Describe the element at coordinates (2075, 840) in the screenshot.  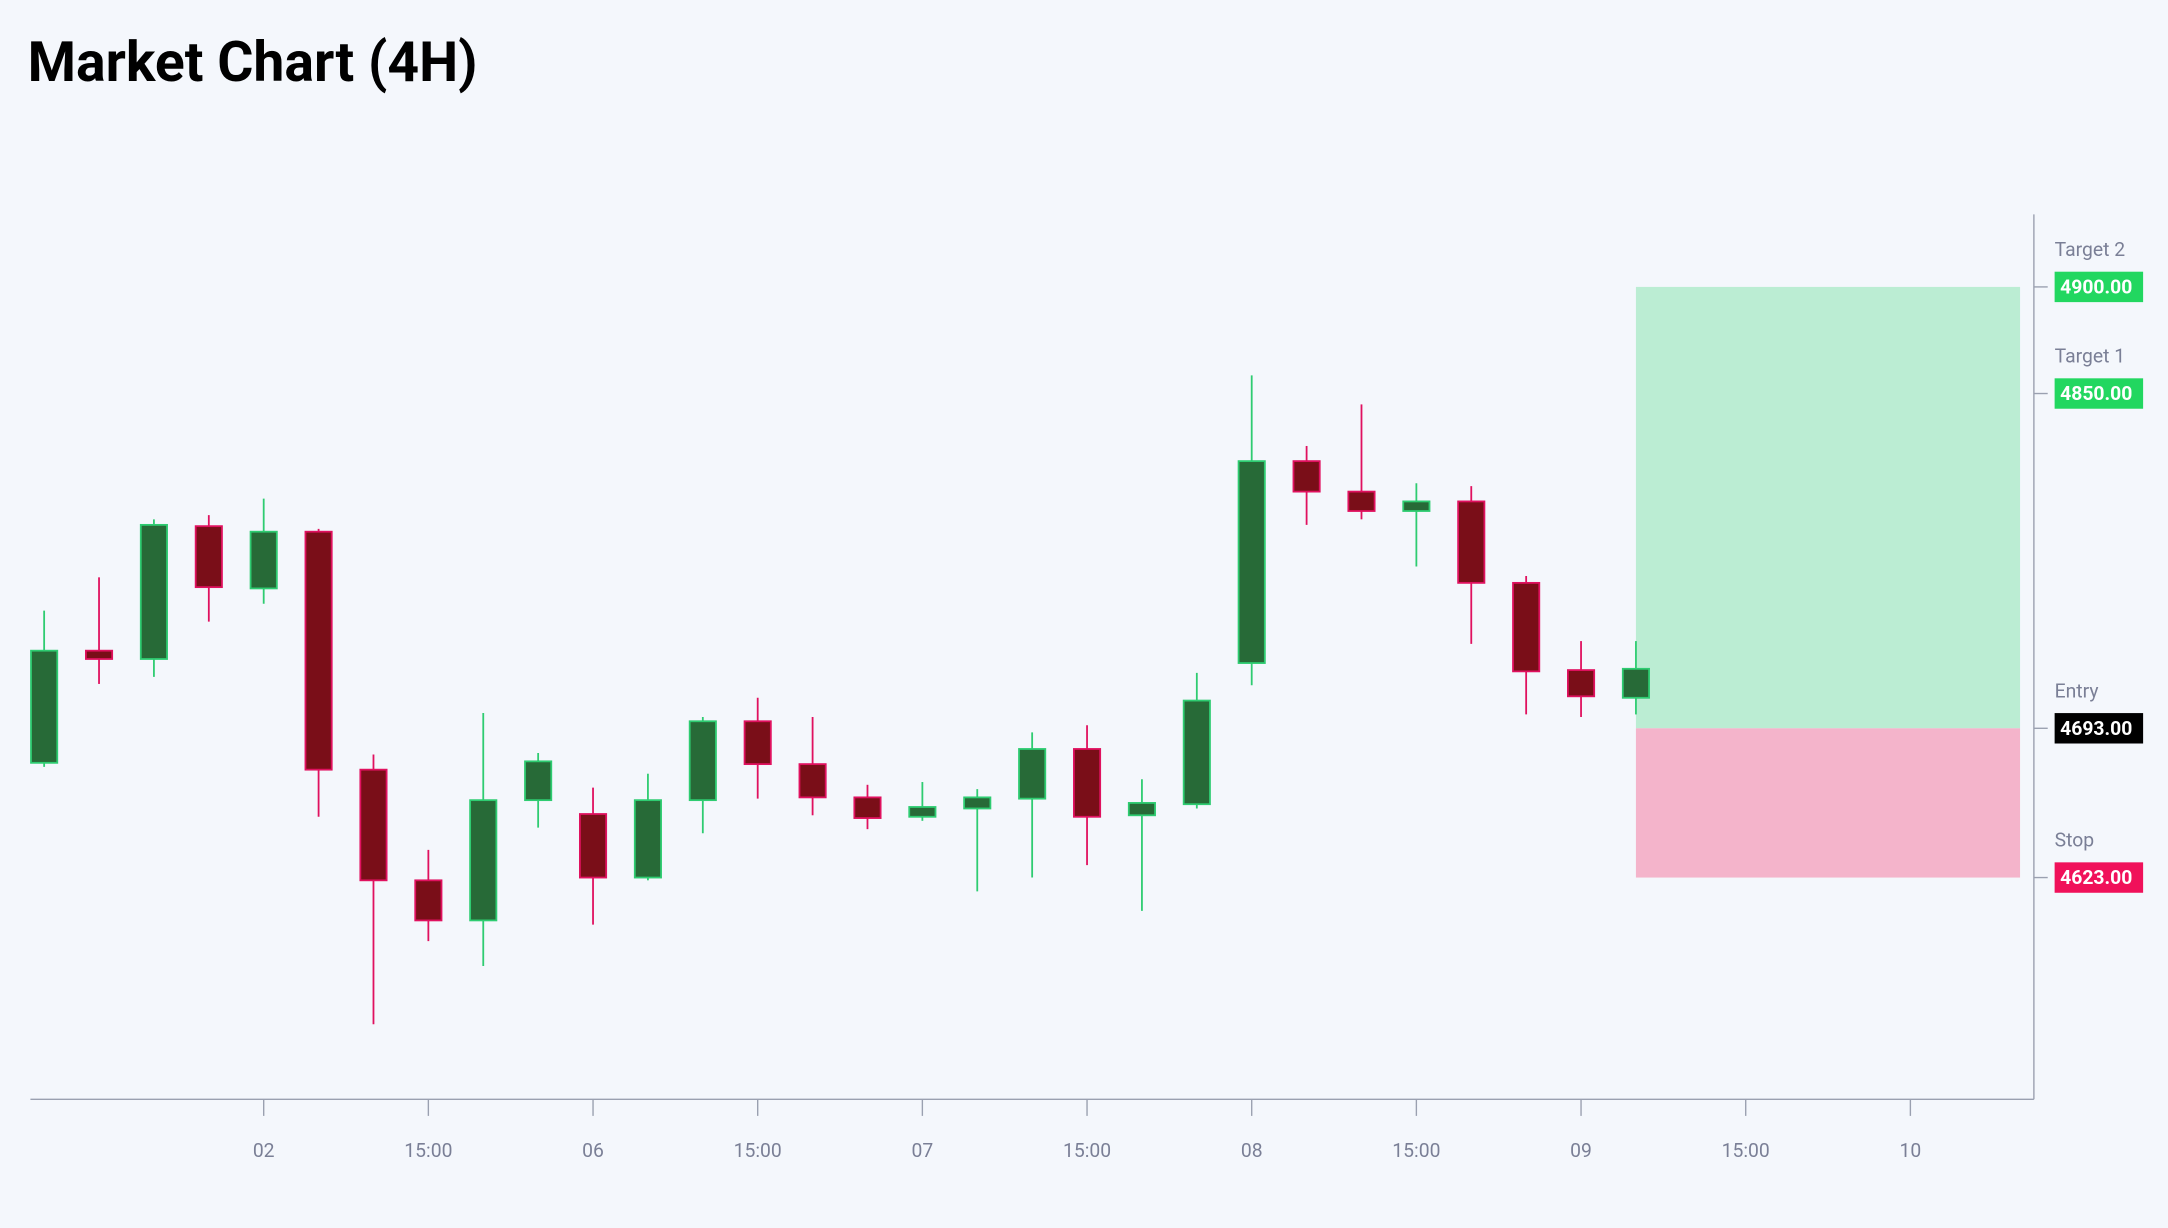
I see `level-name: Stop` at that location.